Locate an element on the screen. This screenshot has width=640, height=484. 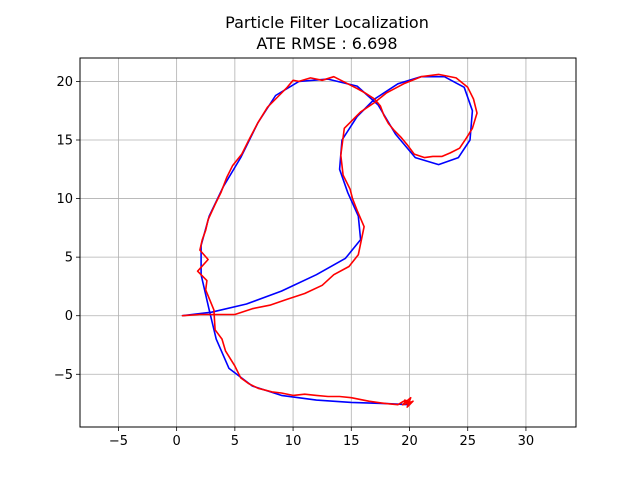
x-tick-label: 15 is located at coordinates (351, 441).